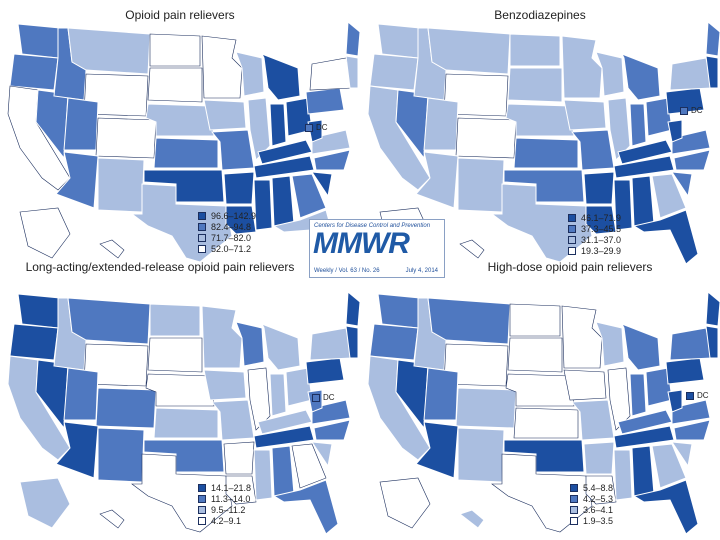 The height and width of the screenshot is (540, 720). What do you see at coordinates (601, 217) in the screenshot?
I see `legend-label: 46.1–71.9` at bounding box center [601, 217].